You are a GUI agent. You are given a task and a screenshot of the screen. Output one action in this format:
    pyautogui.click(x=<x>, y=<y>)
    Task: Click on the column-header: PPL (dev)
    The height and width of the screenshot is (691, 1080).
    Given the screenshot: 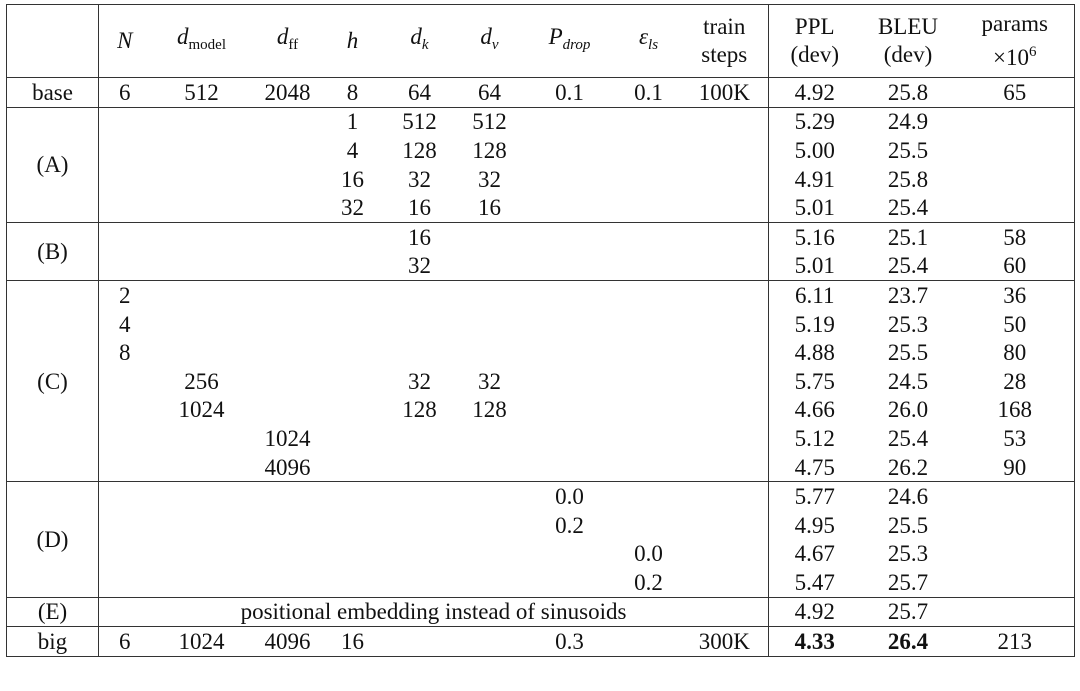 What is the action you would take?
    pyautogui.click(x=814, y=41)
    